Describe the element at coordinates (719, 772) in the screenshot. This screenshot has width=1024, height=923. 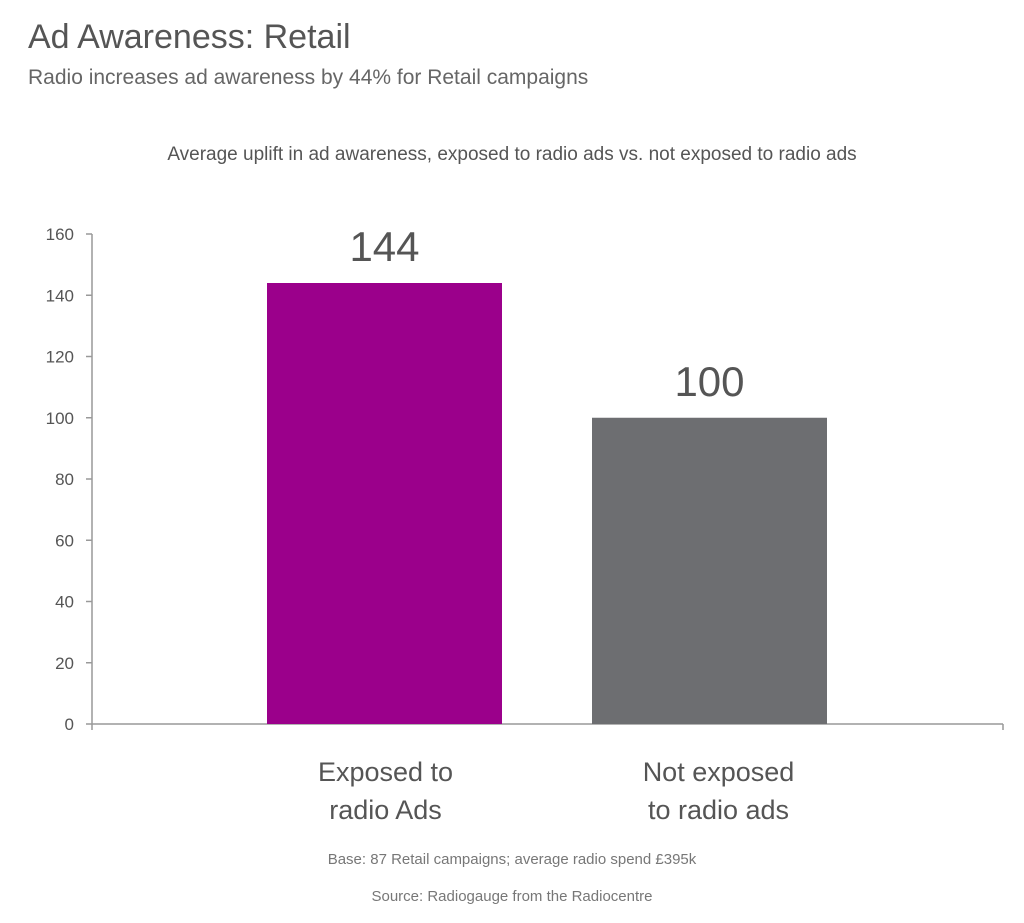
I see `x-tick-label: Not exposed` at that location.